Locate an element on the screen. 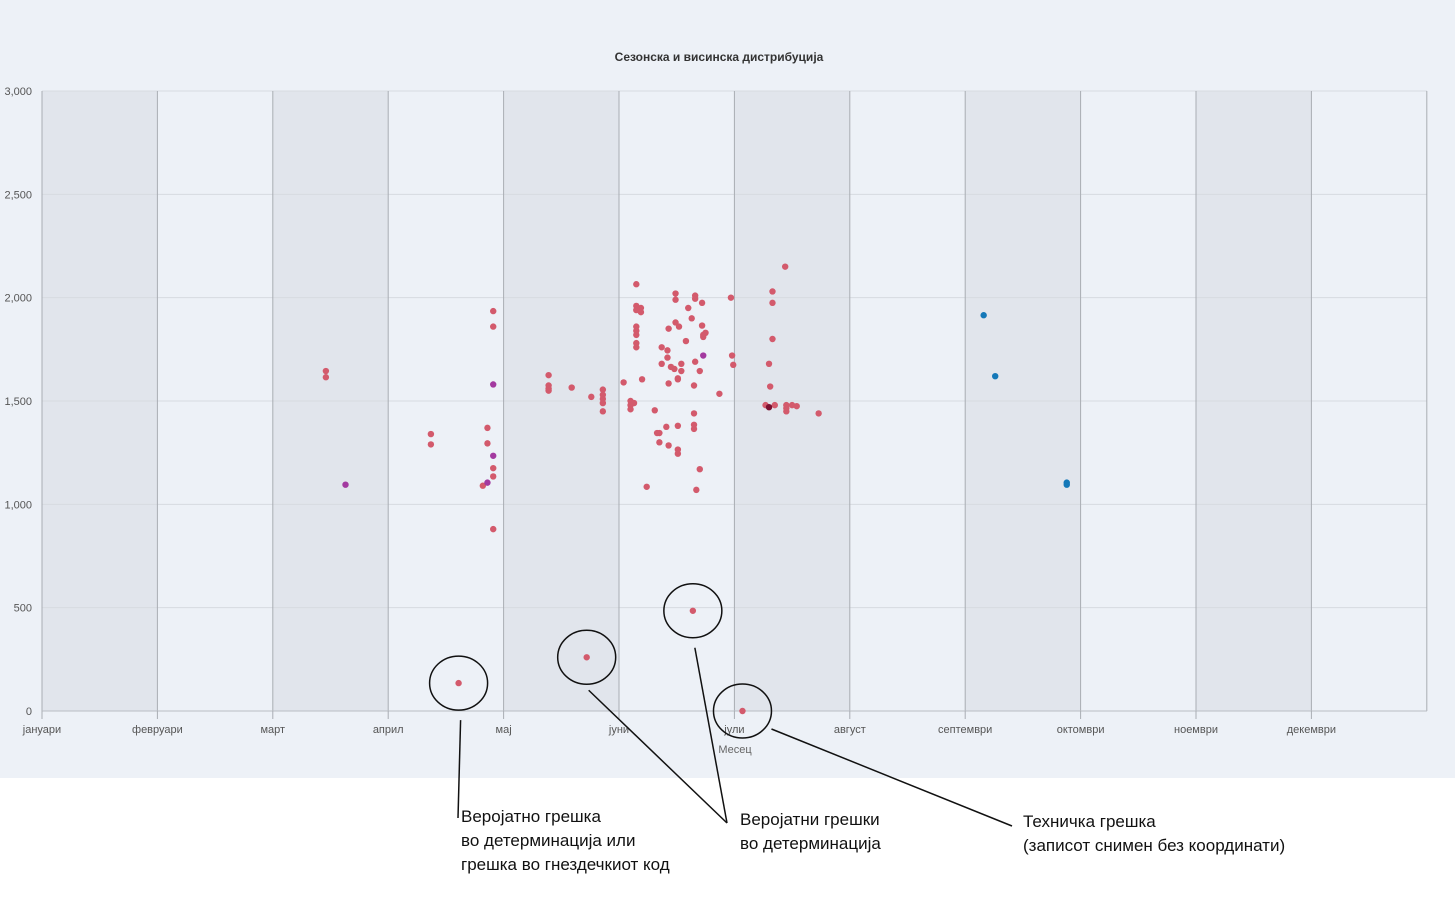  y-tick-label: 1,500 is located at coordinates (18, 402).